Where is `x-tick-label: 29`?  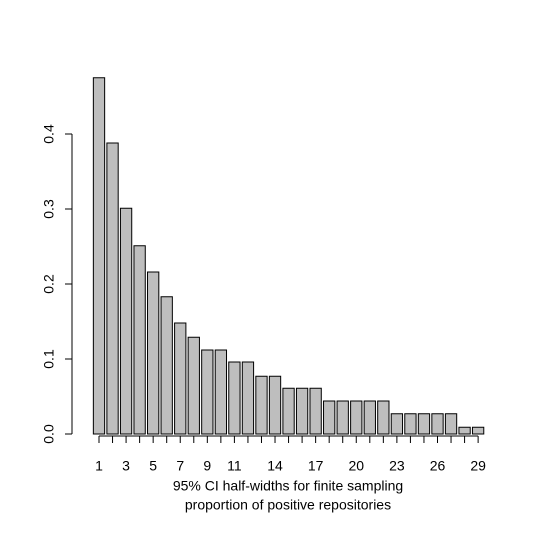
x-tick-label: 29 is located at coordinates (478, 466).